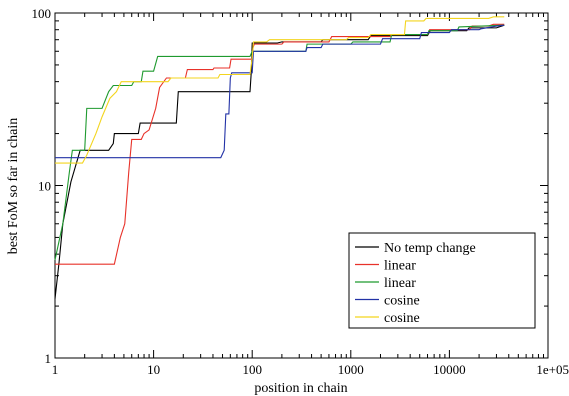  Describe the element at coordinates (252, 369) in the screenshot. I see `x-tick-label: 100` at that location.